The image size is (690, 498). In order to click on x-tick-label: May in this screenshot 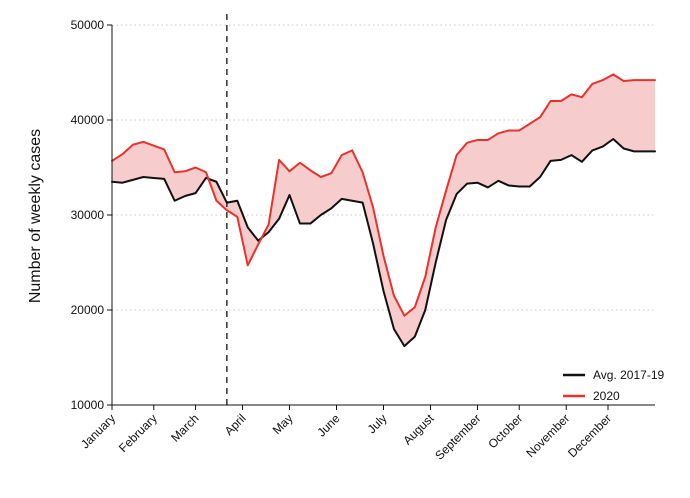, I will do `click(283, 424)`.